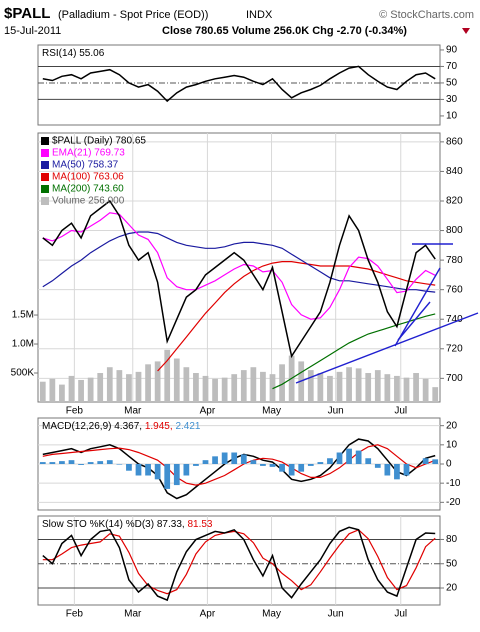 This screenshot has height=632, width=480. What do you see at coordinates (23, 344) in the screenshot?
I see `y2-tick-label: 1.0M` at bounding box center [23, 344].